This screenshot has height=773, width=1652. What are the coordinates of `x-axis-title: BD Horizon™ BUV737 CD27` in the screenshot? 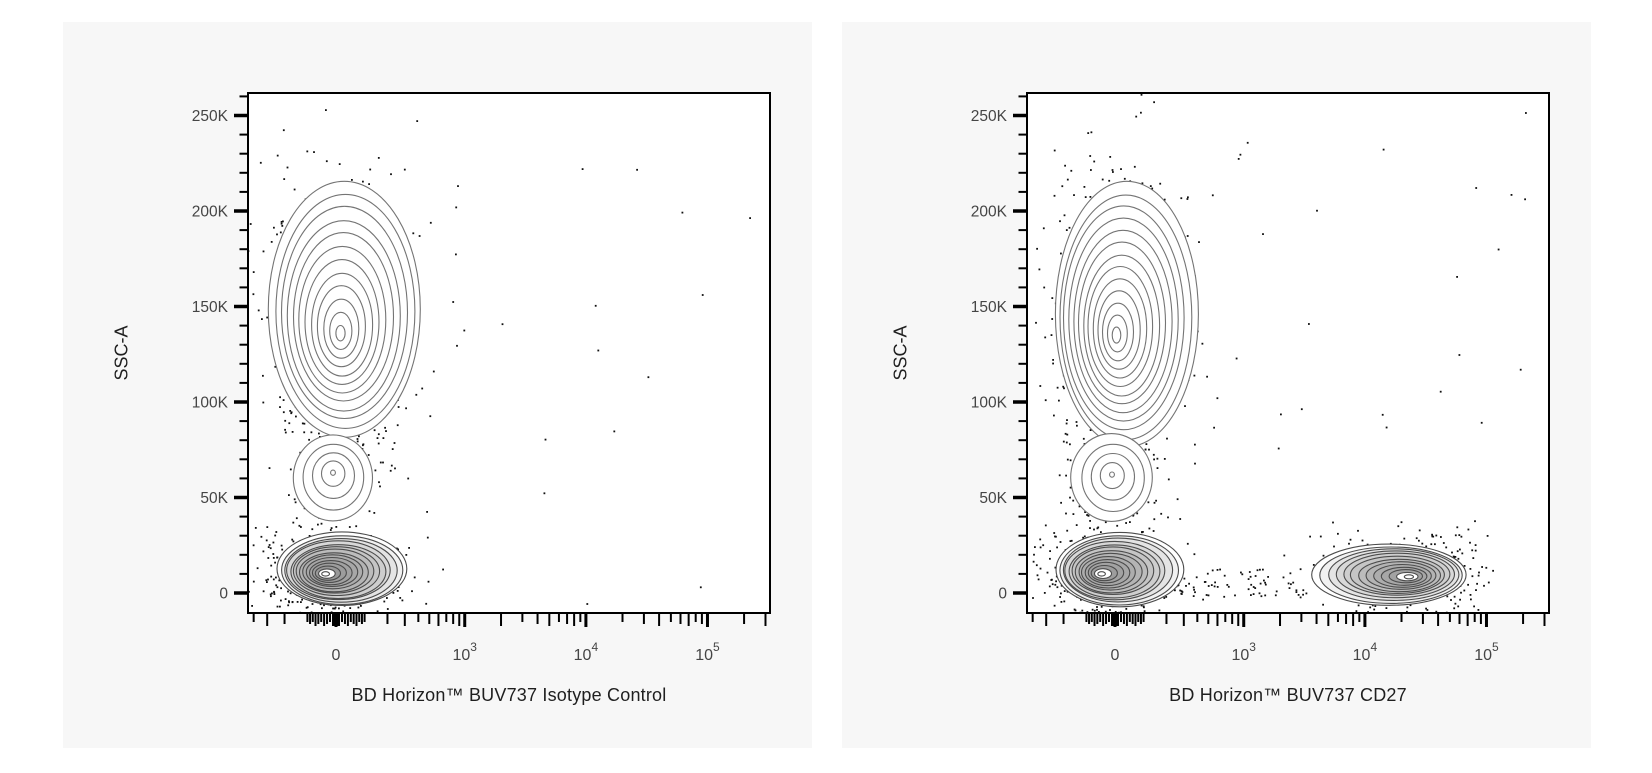 It's located at (1288, 695).